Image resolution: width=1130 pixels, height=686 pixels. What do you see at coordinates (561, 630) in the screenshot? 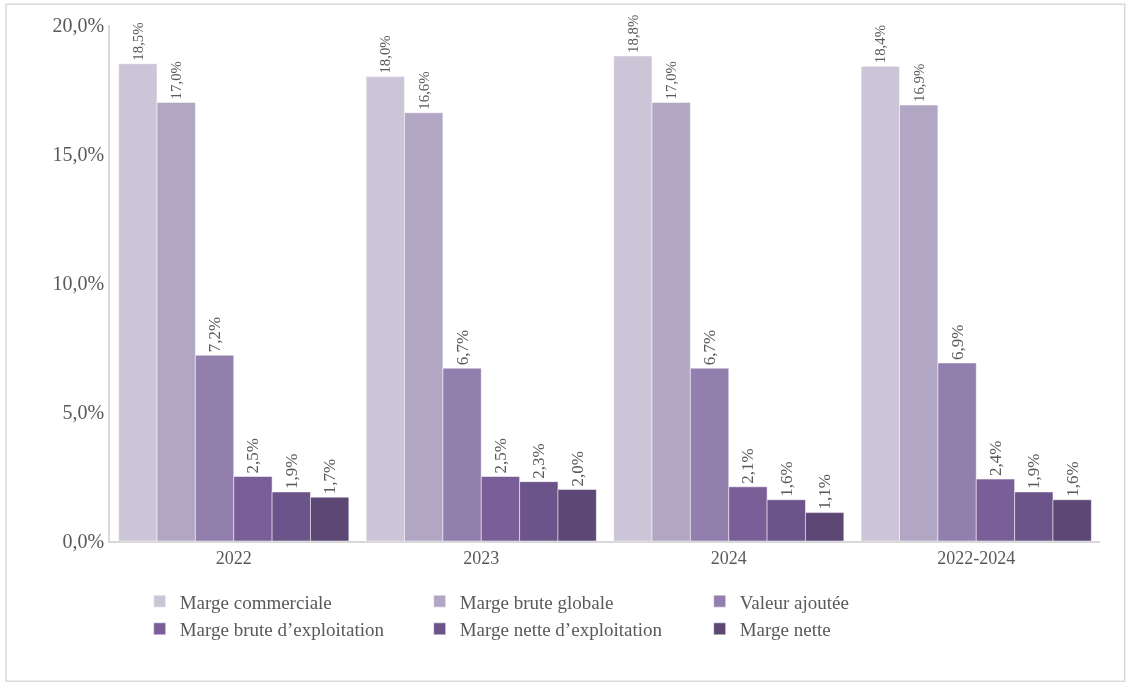
I see `legend-label: Marge nette d’exploitation` at bounding box center [561, 630].